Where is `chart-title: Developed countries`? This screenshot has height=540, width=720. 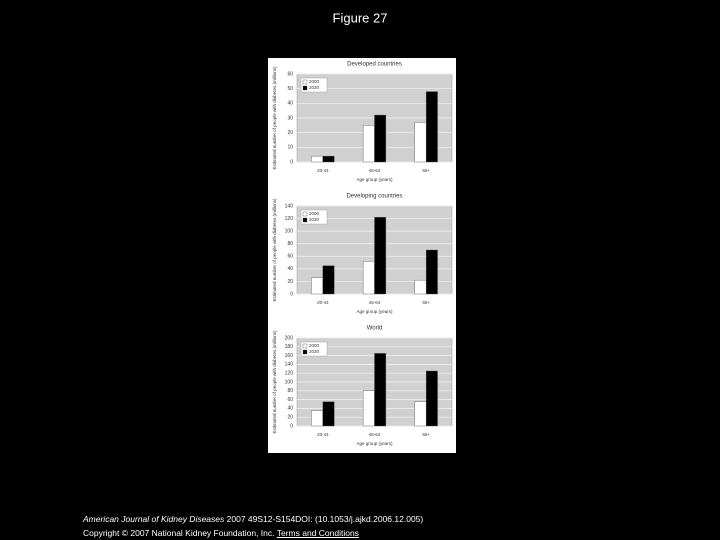
chart-title: Developed countries is located at coordinates (374, 65).